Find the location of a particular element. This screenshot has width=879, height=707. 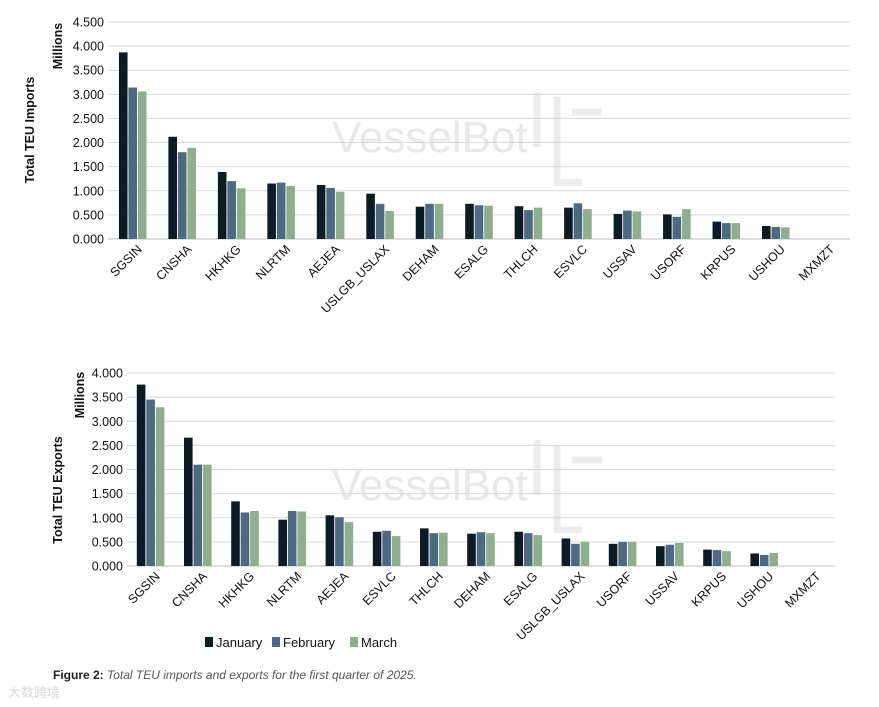

exports-units-label: Millions is located at coordinates (80, 395).